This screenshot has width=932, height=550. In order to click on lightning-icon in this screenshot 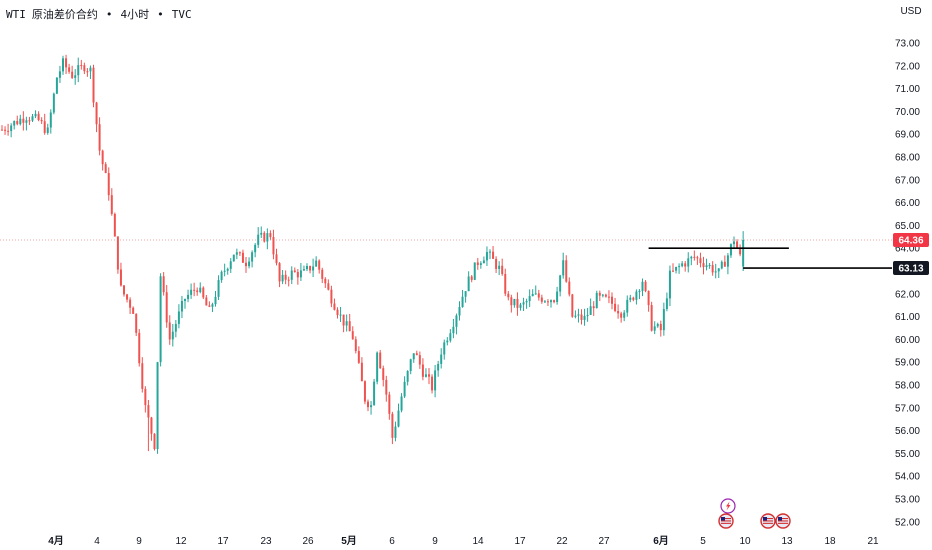, I will do `click(728, 506)`.